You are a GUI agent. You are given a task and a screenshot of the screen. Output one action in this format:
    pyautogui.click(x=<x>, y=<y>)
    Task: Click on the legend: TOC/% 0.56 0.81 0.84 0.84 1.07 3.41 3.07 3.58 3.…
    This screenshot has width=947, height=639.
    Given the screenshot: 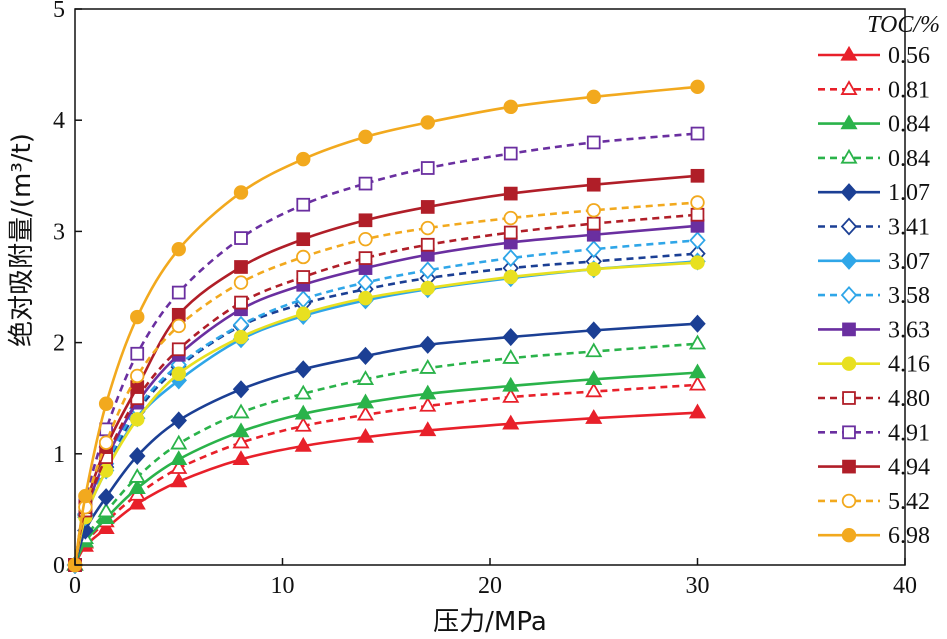 What is the action you would take?
    pyautogui.click(x=879, y=280)
    